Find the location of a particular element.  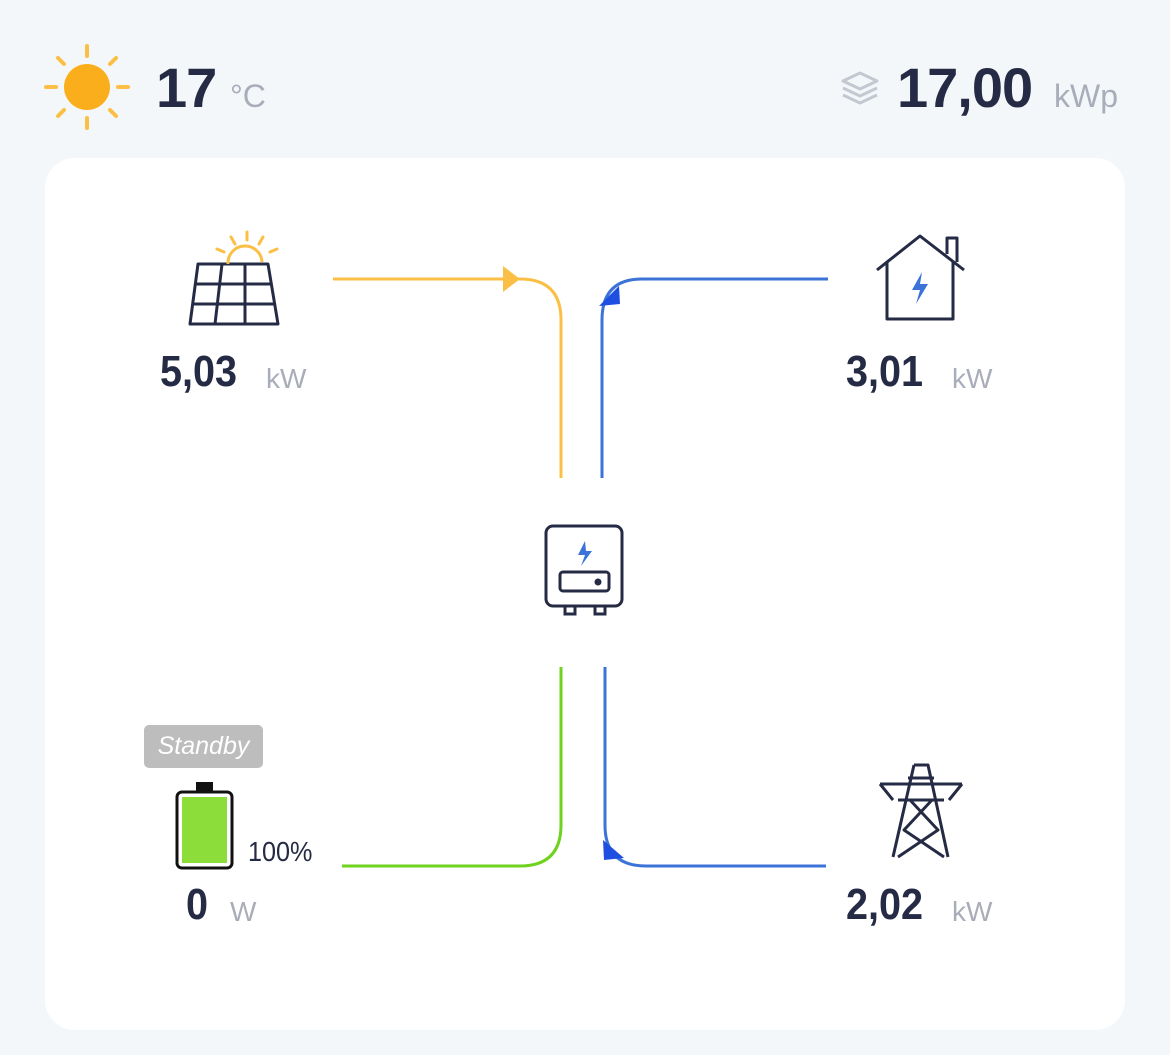

solar-power-unit: kW is located at coordinates (286, 378).